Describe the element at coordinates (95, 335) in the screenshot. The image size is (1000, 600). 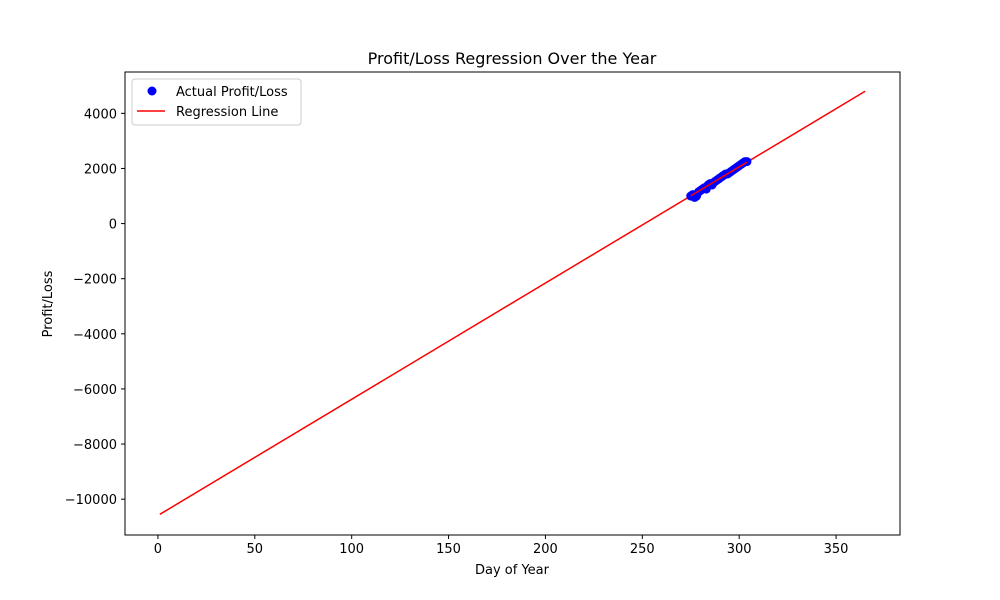
I see `y-tick-label: −4000` at that location.